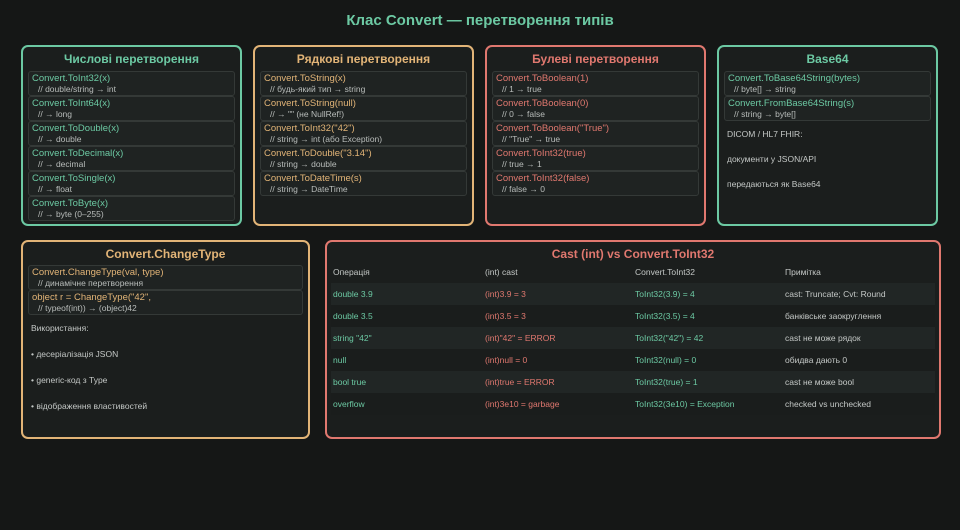  What do you see at coordinates (835, 294) in the screenshot?
I see `table-cell: cast: Truncate; Cvt: Round` at bounding box center [835, 294].